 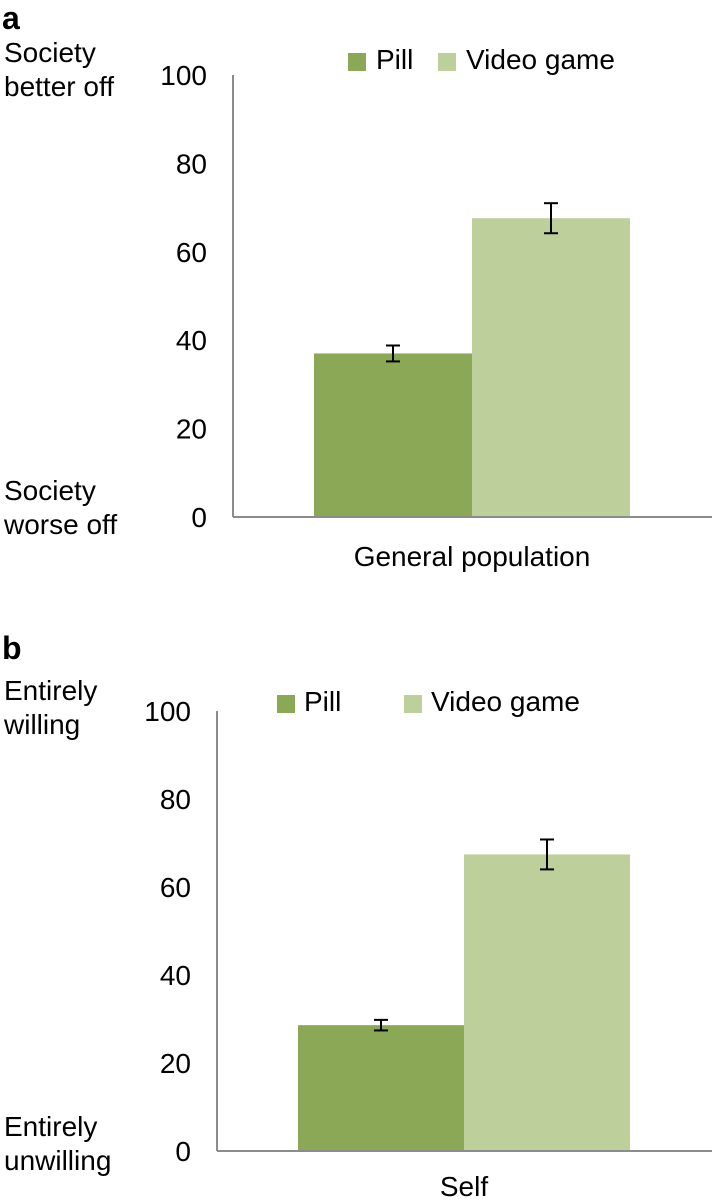 I want to click on x-category-label: General population, so click(x=472, y=556).